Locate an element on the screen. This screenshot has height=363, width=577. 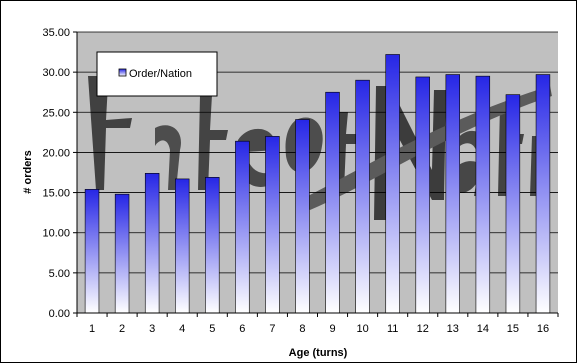
y-tick-label: 15.00 is located at coordinates (56, 194).